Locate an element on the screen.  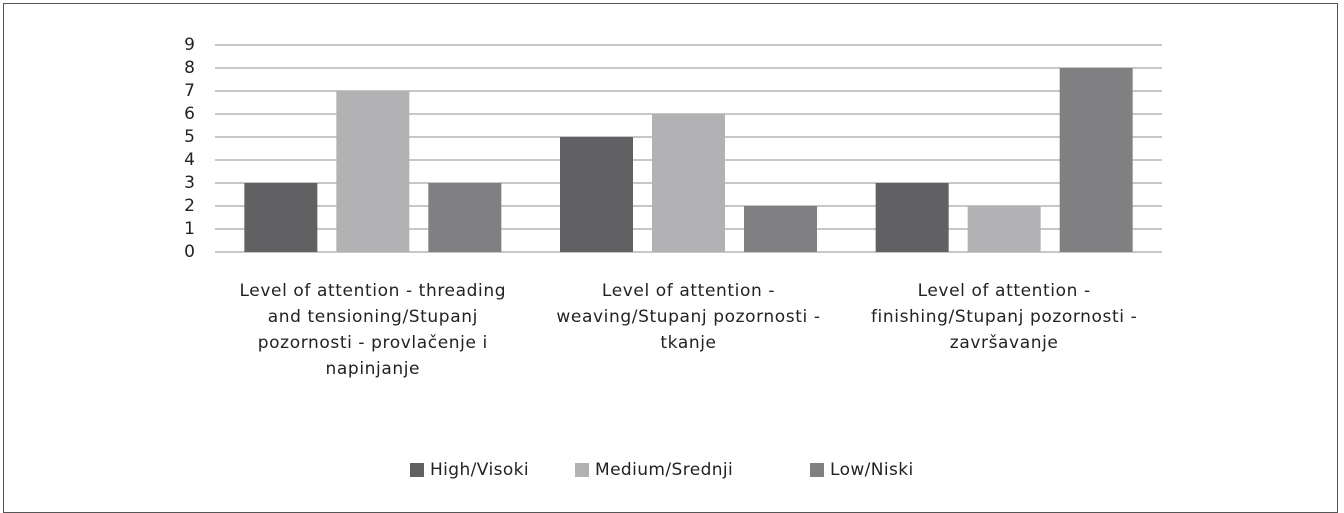
y-tick-label: 4 is located at coordinates (189, 160).